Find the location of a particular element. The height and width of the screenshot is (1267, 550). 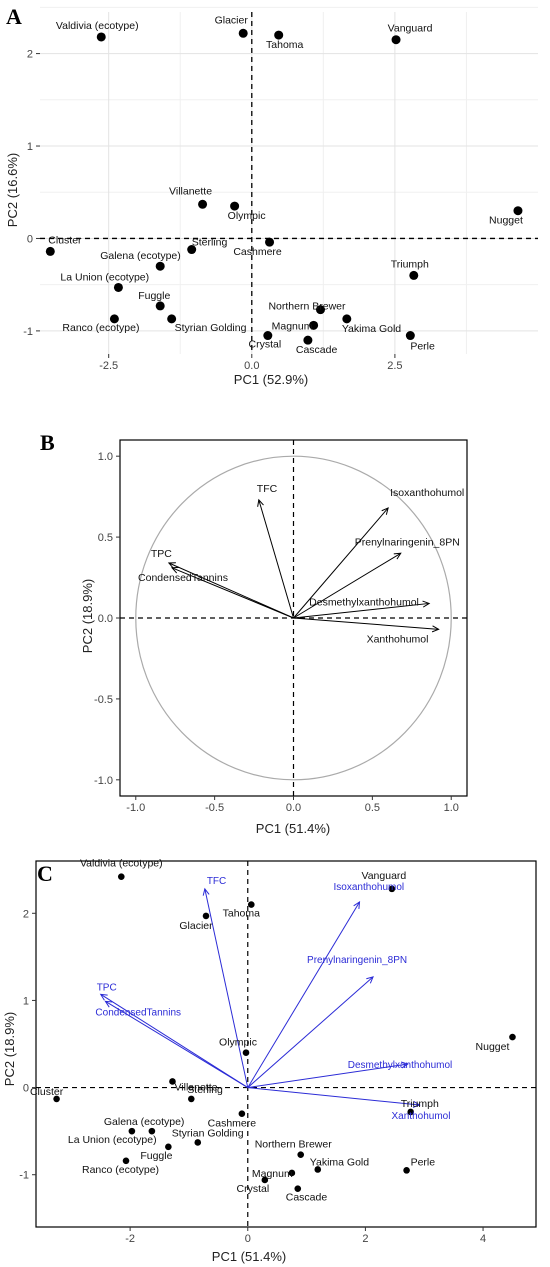

correlation-circle is located at coordinates (293, 618).